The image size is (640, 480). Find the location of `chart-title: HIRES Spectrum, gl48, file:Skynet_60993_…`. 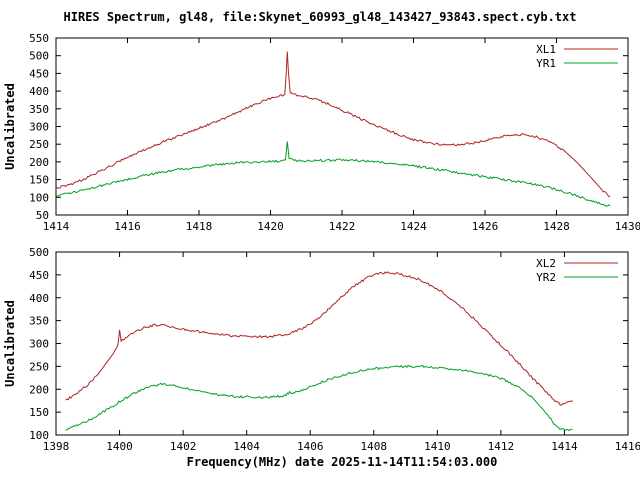

chart-title: HIRES Spectrum, gl48, file:Skynet_60993_… is located at coordinates (320, 17).